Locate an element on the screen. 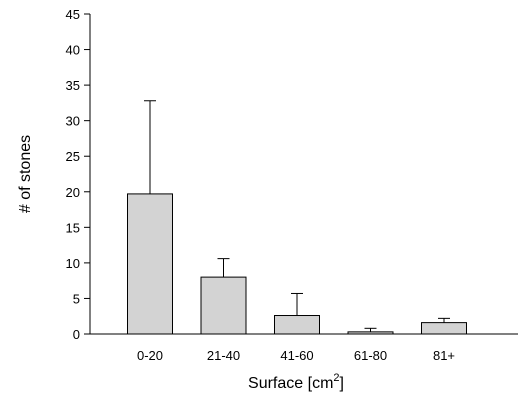 The height and width of the screenshot is (411, 527). x-axis-title-superscript: 2 is located at coordinates (336, 378).